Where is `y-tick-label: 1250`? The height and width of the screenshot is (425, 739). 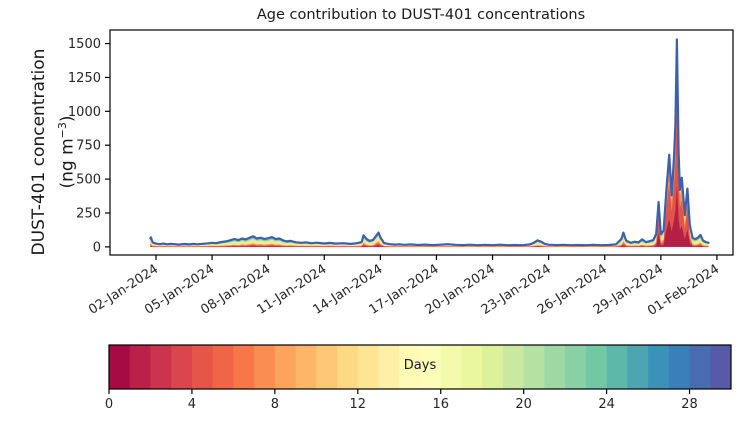
y-tick-label: 1250 is located at coordinates (84, 78).